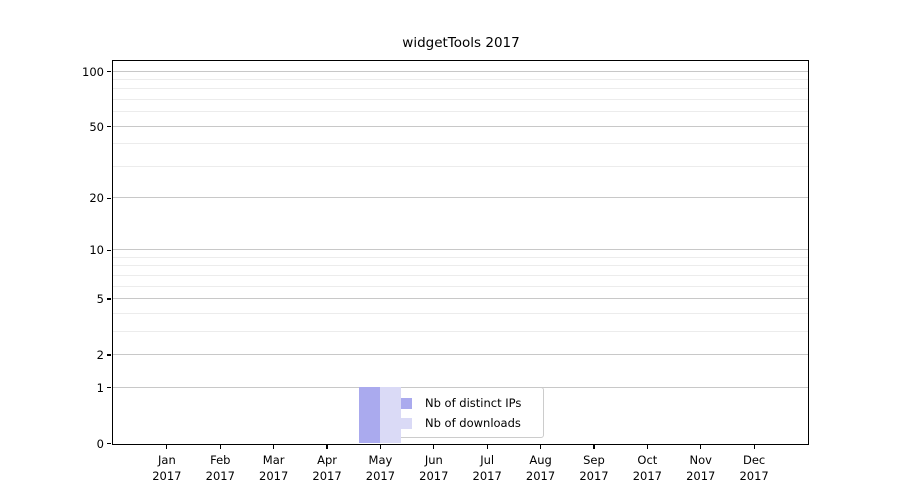 The image size is (900, 500). What do you see at coordinates (380, 468) in the screenshot?
I see `x-tick-label: May 2017` at bounding box center [380, 468].